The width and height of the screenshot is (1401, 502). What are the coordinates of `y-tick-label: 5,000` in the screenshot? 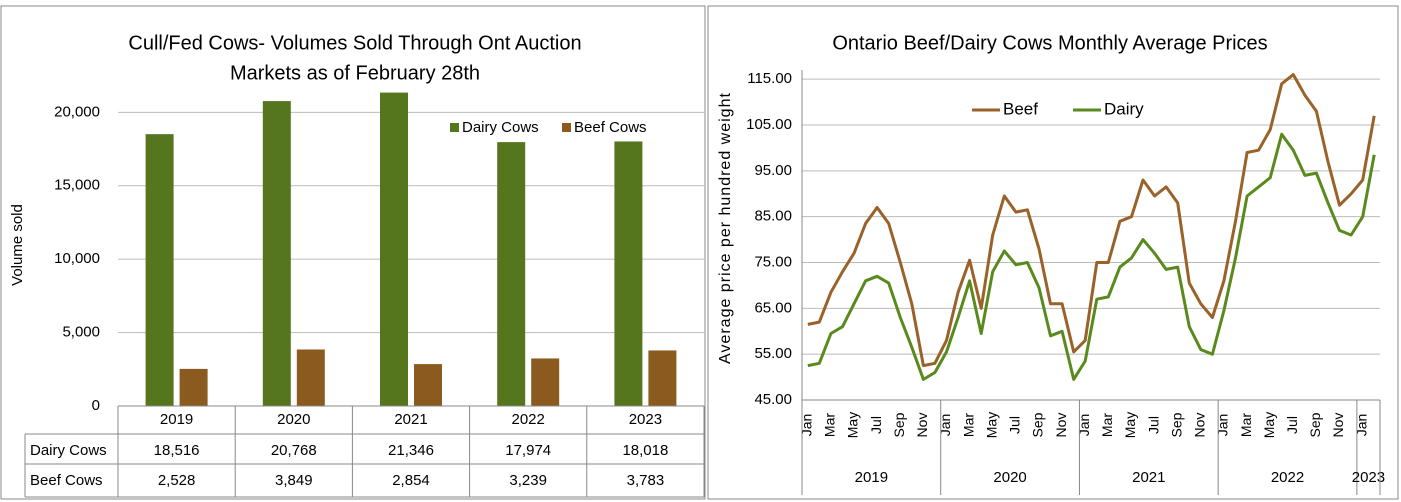 It's located at (81, 332).